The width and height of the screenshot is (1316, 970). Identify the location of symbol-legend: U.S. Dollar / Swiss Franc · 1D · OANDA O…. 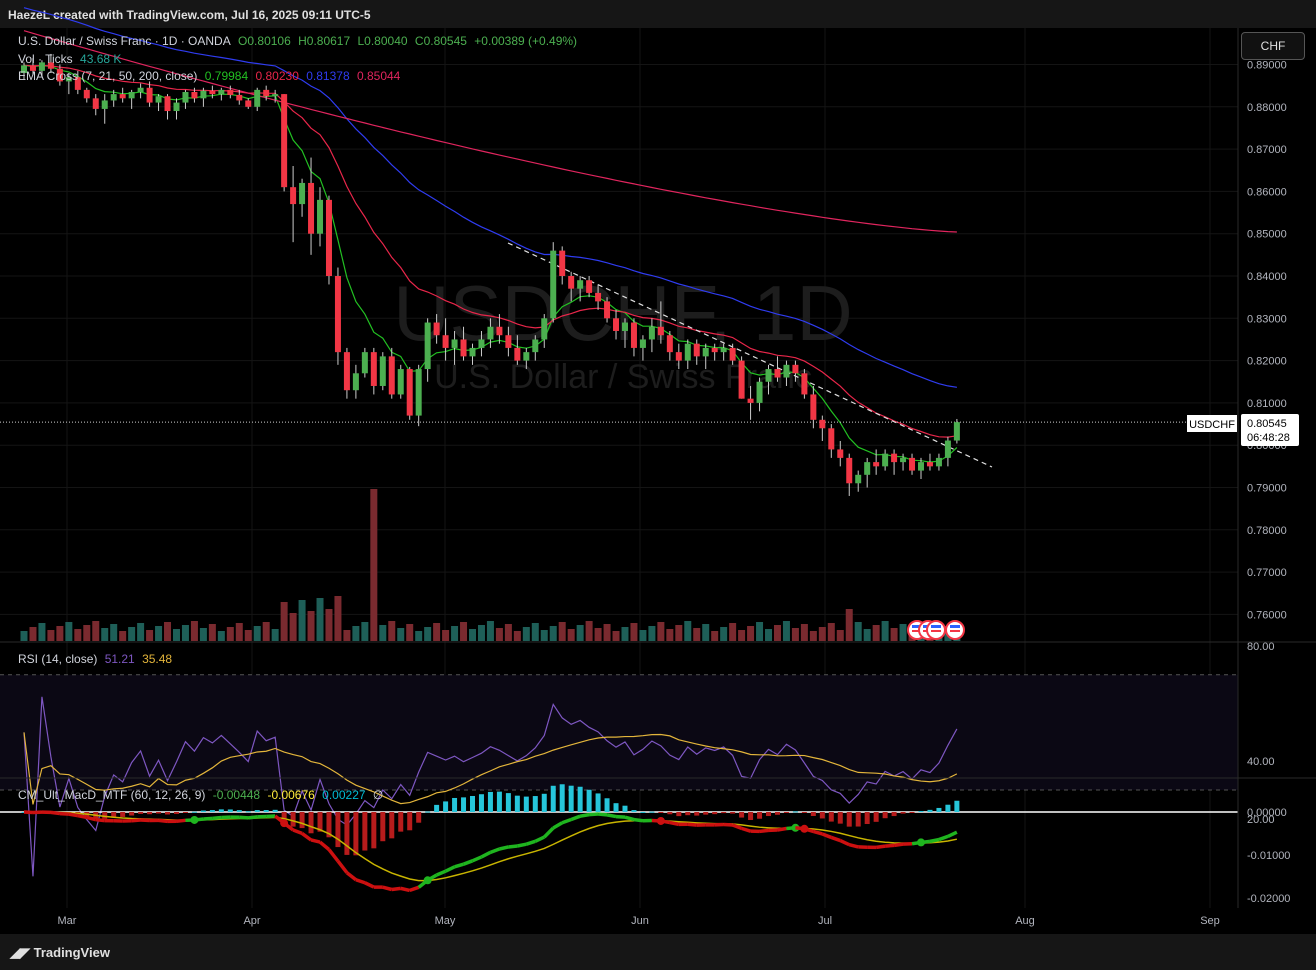
(299, 41).